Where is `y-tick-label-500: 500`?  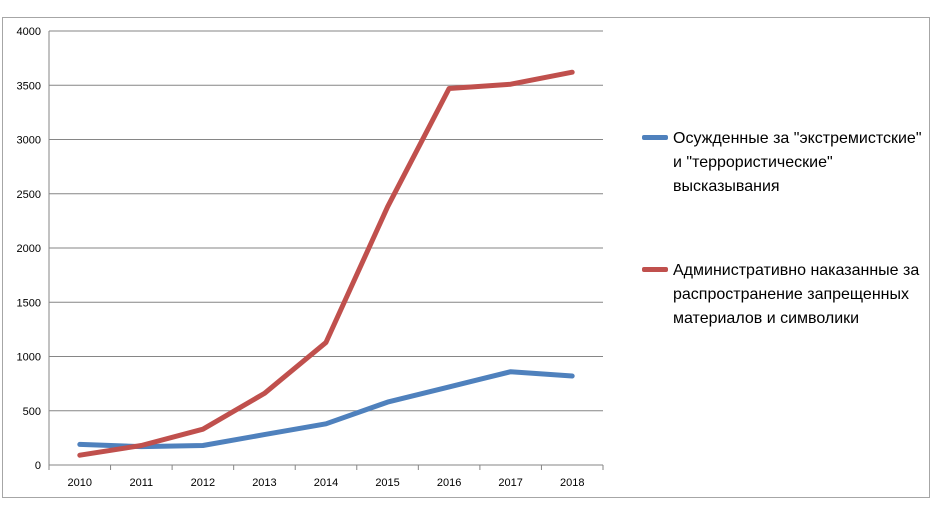 y-tick-label-500: 500 is located at coordinates (32, 412).